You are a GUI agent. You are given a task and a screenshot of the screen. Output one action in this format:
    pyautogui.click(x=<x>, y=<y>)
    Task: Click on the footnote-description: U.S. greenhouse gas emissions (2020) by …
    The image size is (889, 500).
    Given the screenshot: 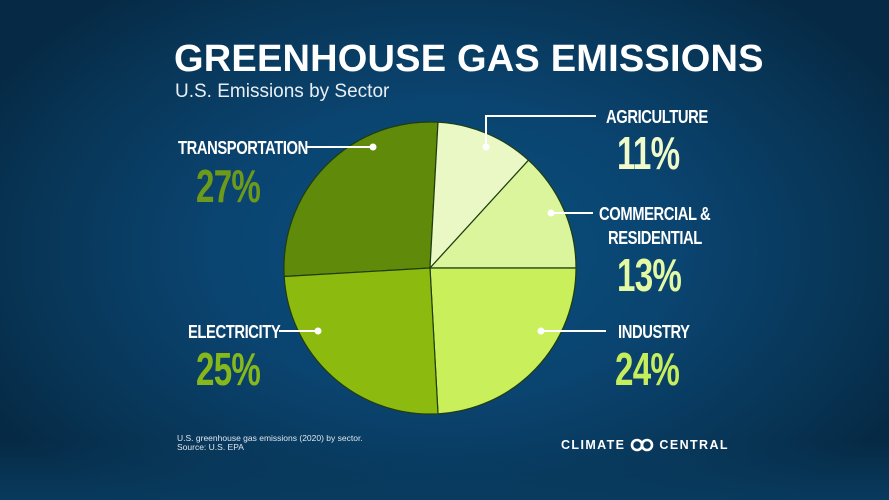 What is the action you would take?
    pyautogui.click(x=270, y=438)
    